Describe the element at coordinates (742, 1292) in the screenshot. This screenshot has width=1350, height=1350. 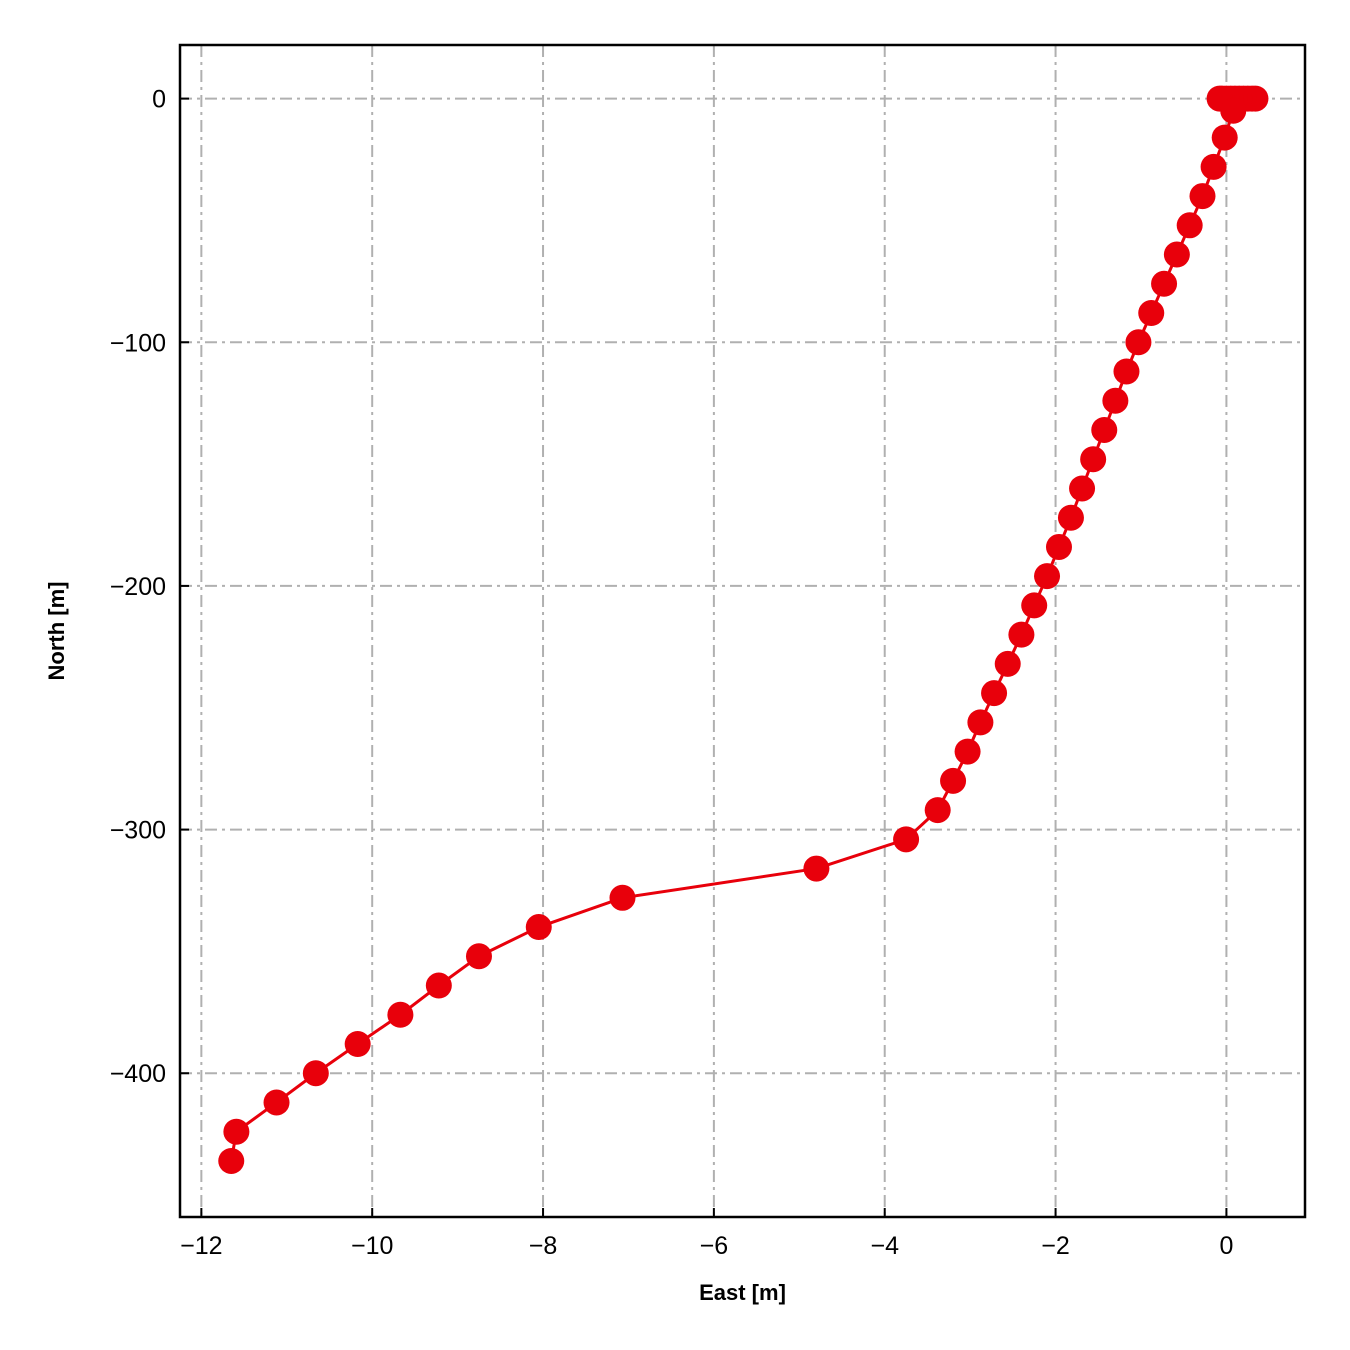
I see `x-axis-title: East [m]` at that location.